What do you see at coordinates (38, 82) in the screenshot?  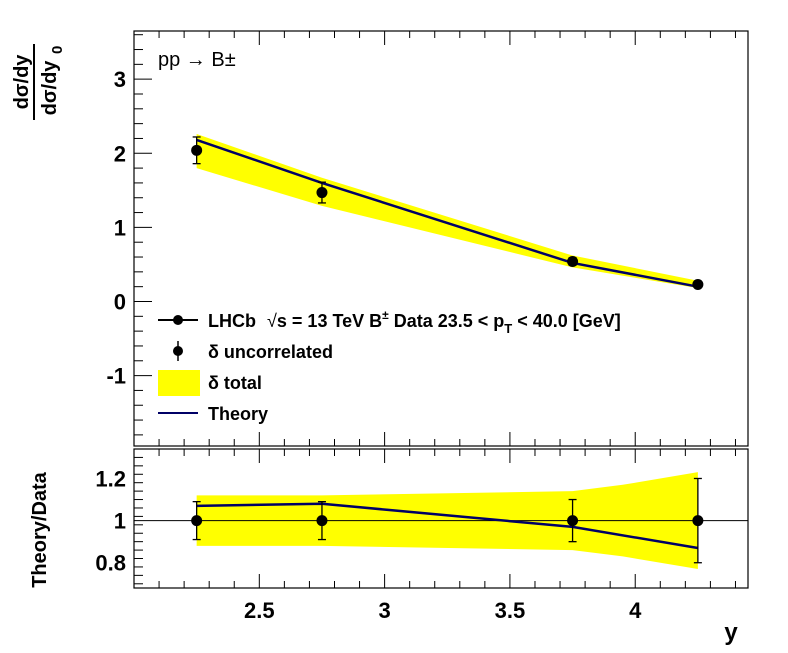 I see `main-ylabel: dσ/dy dσ/dy 0` at bounding box center [38, 82].